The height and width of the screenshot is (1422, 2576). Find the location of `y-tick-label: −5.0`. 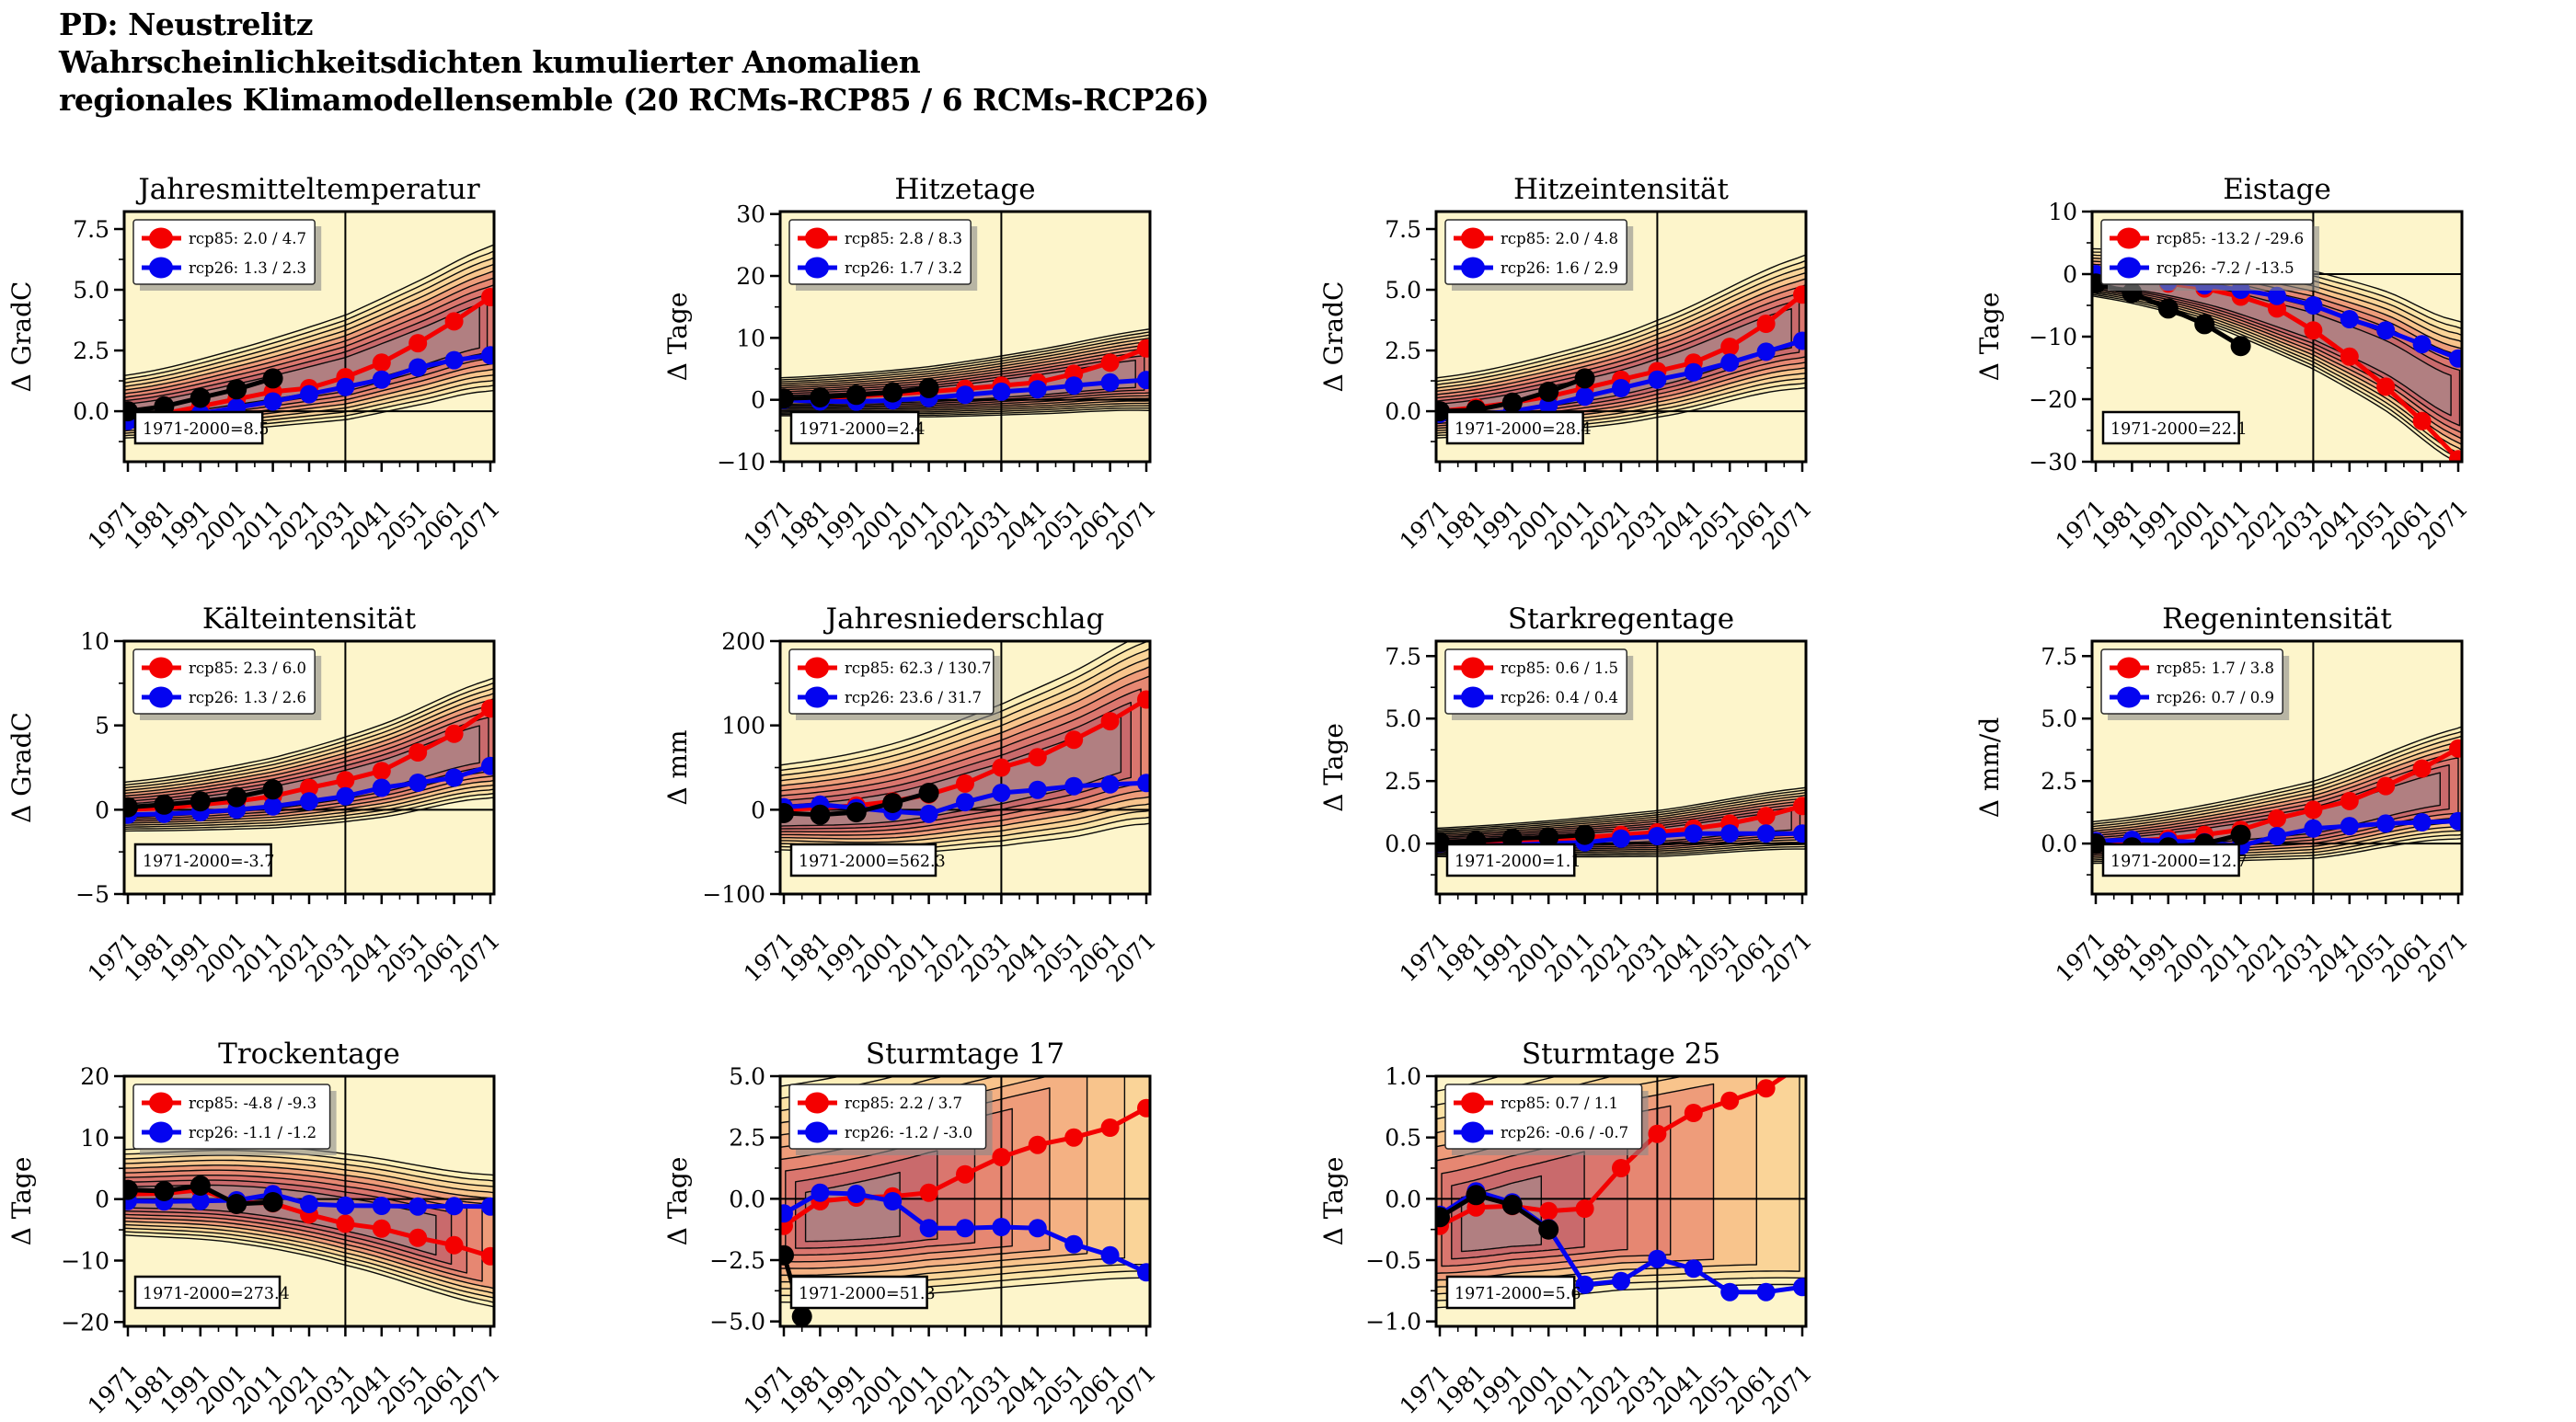

y-tick-label: −5.0 is located at coordinates (737, 1322).